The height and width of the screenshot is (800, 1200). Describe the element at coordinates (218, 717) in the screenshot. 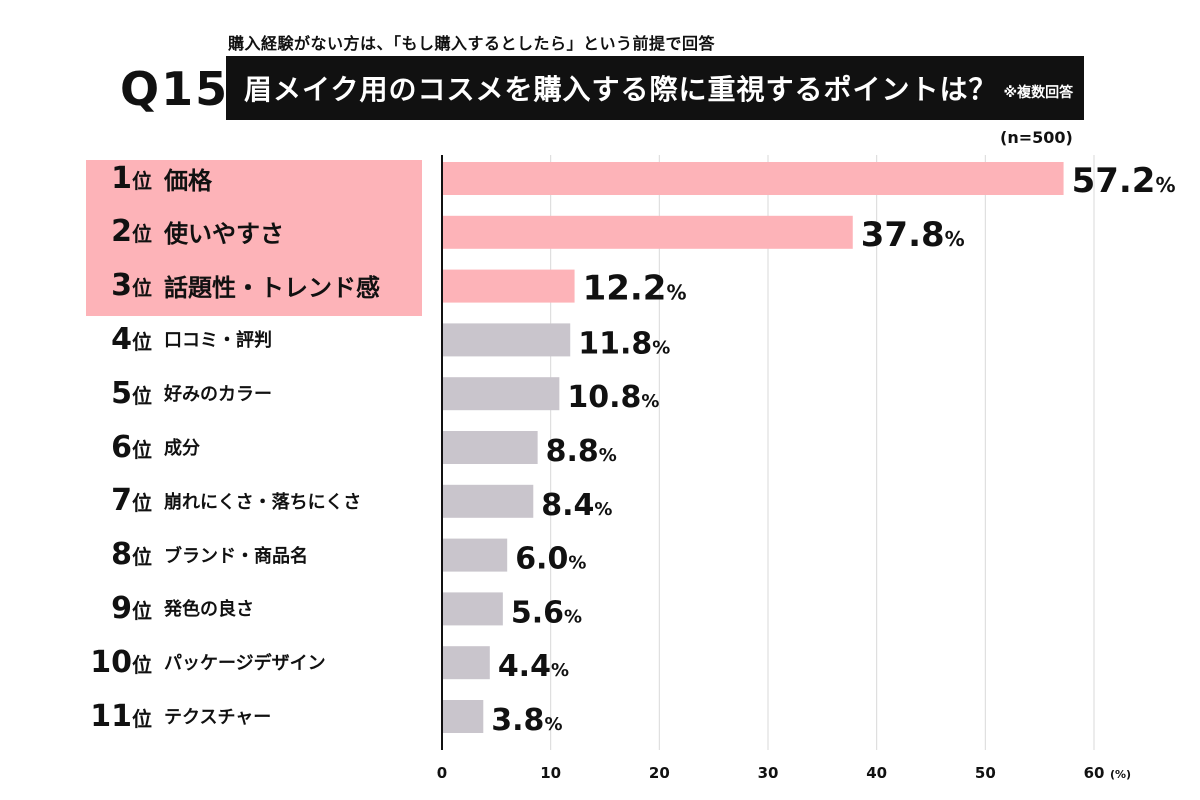

I see `category-label: テクスチャー` at that location.